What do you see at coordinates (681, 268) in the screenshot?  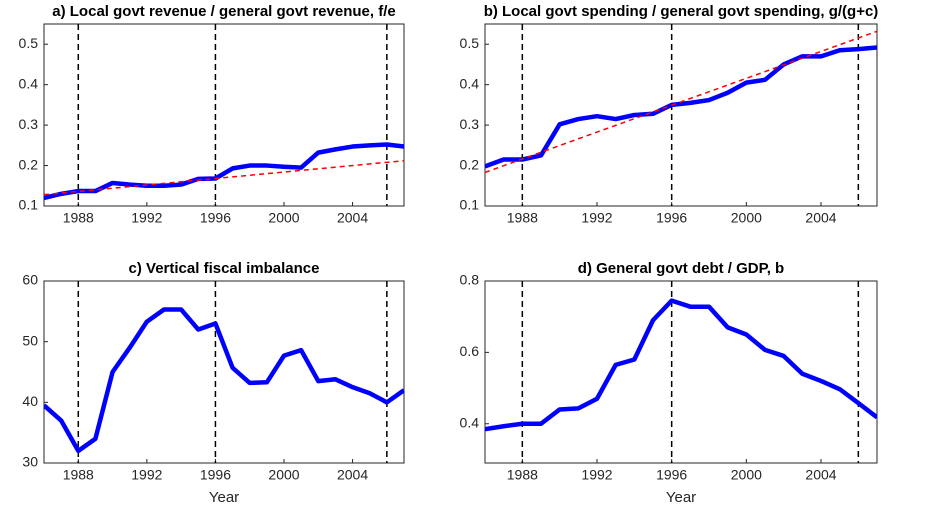 I see `chart-title: d) General govt debt / GDP, b` at bounding box center [681, 268].